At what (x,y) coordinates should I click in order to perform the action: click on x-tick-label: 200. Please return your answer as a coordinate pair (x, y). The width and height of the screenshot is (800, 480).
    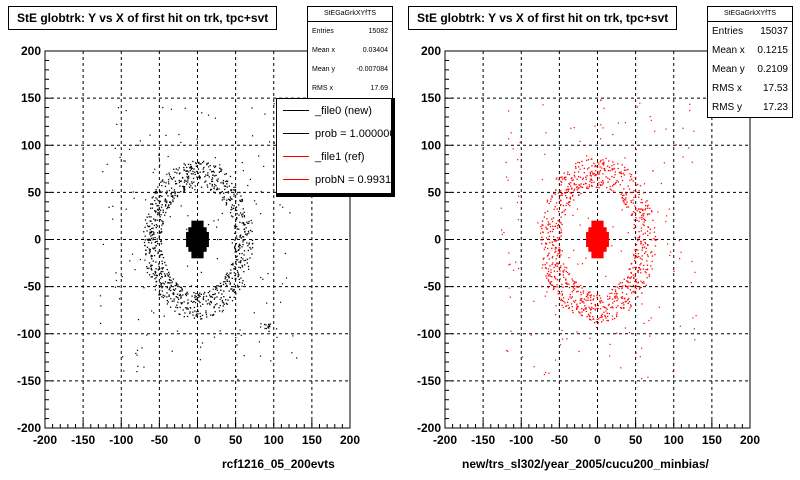
    Looking at the image, I should click on (350, 440).